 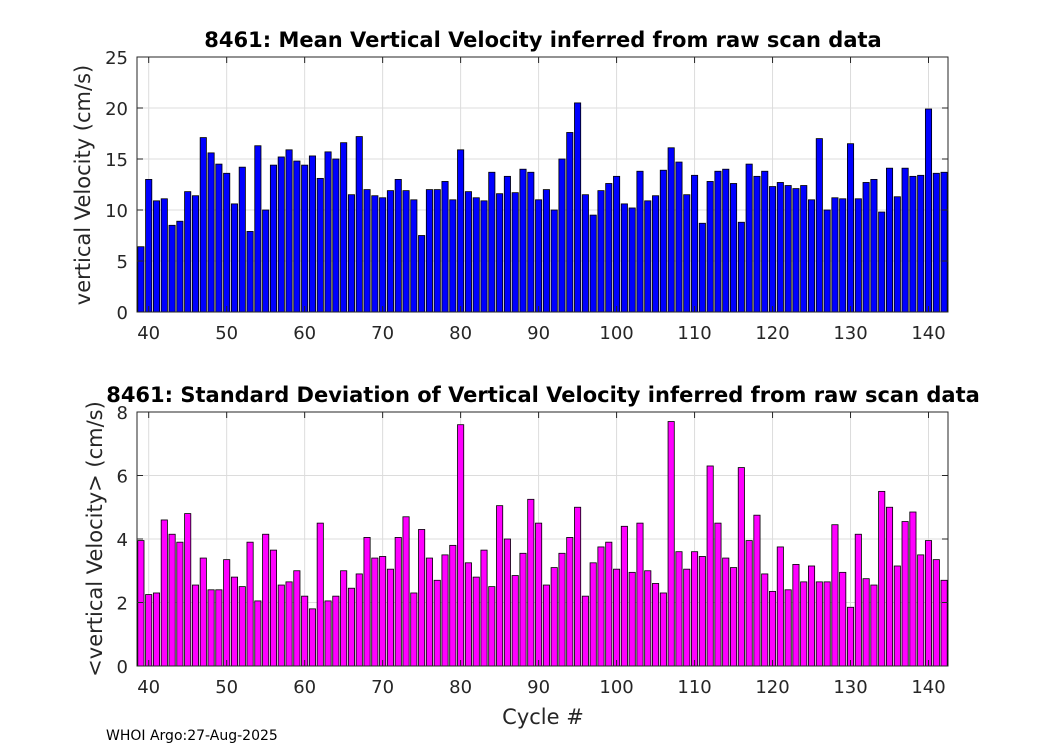 What do you see at coordinates (122, 262) in the screenshot?
I see `top-ytick-label-5: 5` at bounding box center [122, 262].